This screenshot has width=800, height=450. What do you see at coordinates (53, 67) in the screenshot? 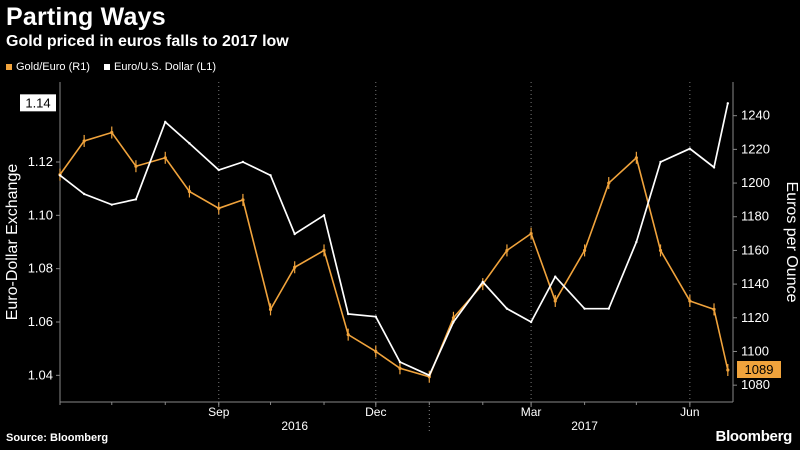
I see `legend-label-gold: Gold/Euro (R1)` at bounding box center [53, 67].